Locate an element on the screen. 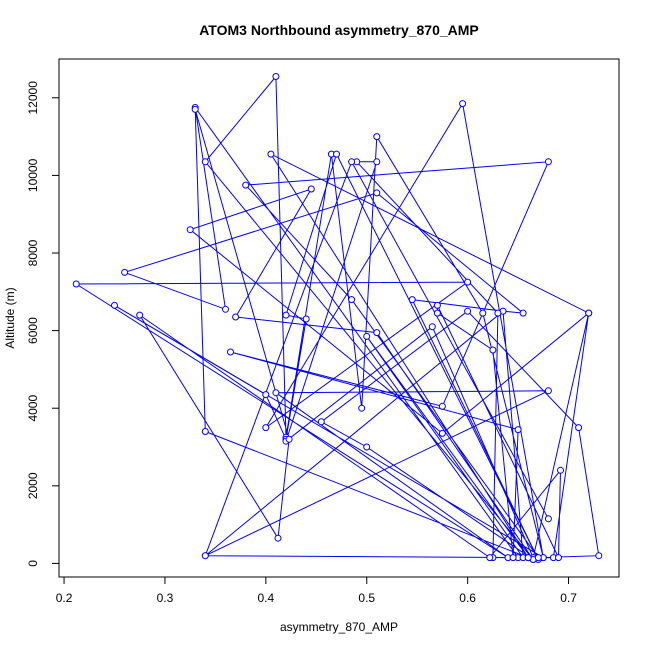 This screenshot has height=650, width=650. y-tick-label: 12000 is located at coordinates (33, 98).